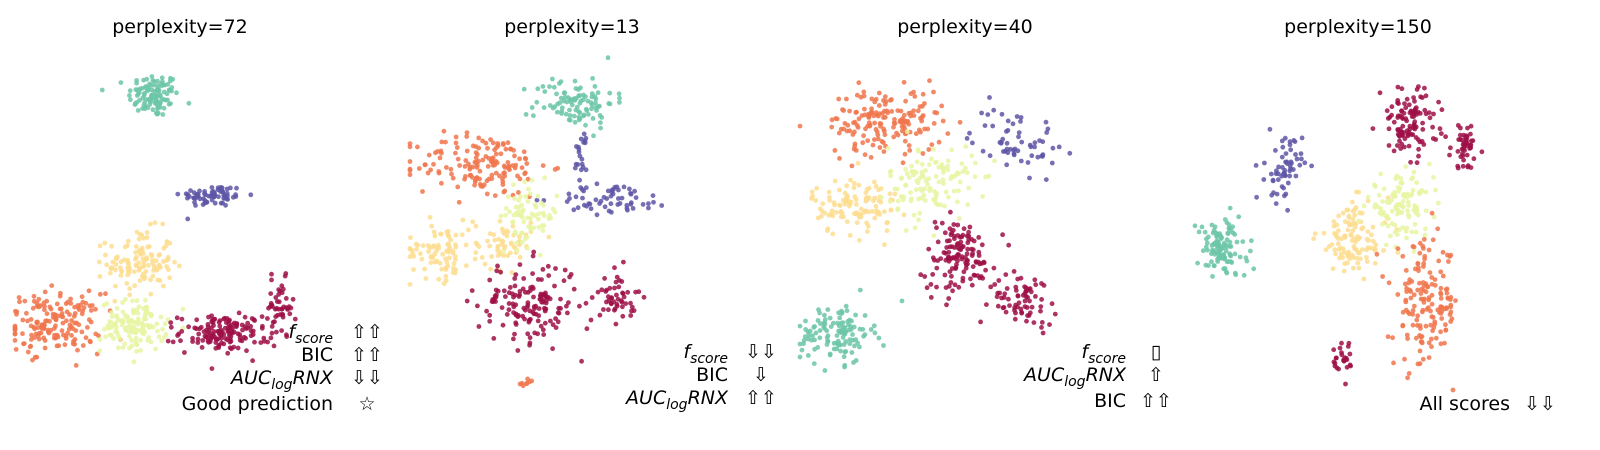  Describe the element at coordinates (1103, 354) in the screenshot. I see `annotation-label: fscore` at that location.